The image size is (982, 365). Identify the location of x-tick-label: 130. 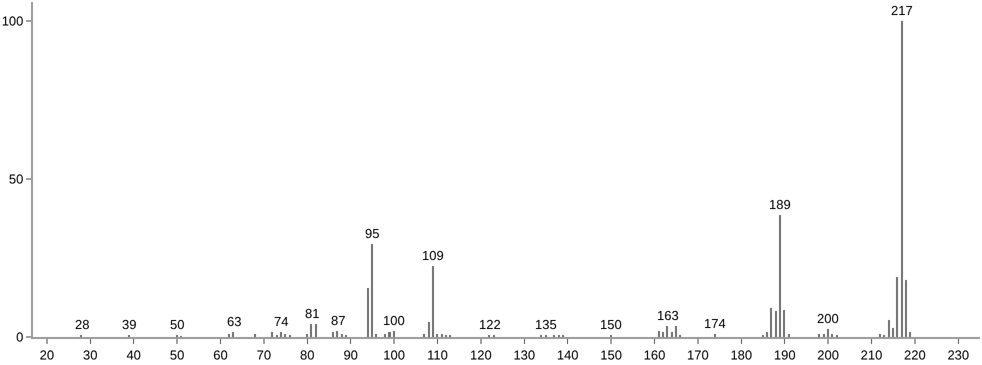
(524, 355).